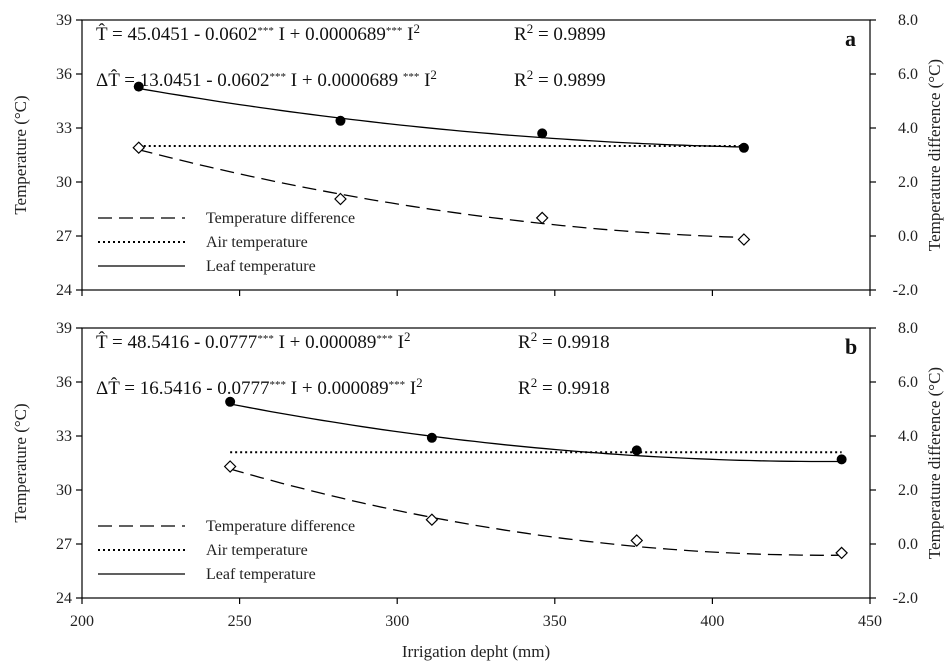  What do you see at coordinates (908, 20) in the screenshot?
I see `y-right-tick-label: 8.0` at bounding box center [908, 20].